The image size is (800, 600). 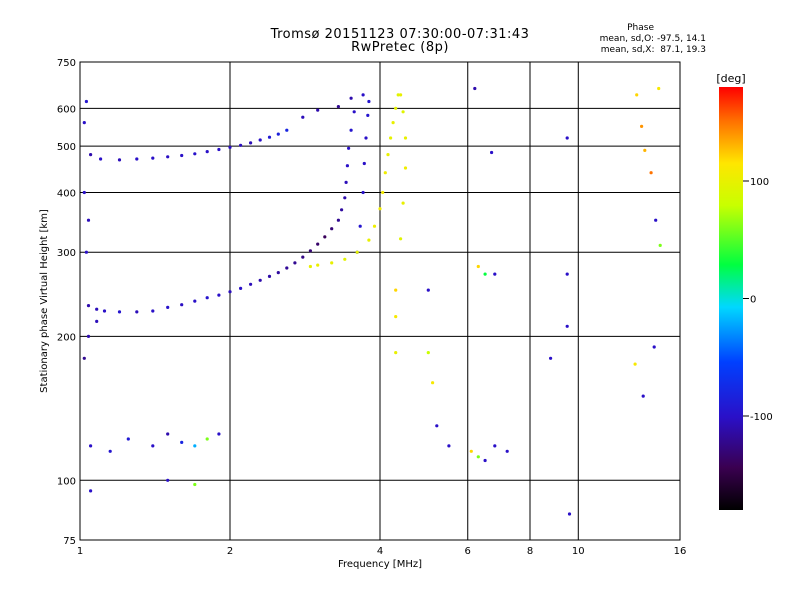 I want to click on y-tick-label: 200, so click(x=66, y=337).